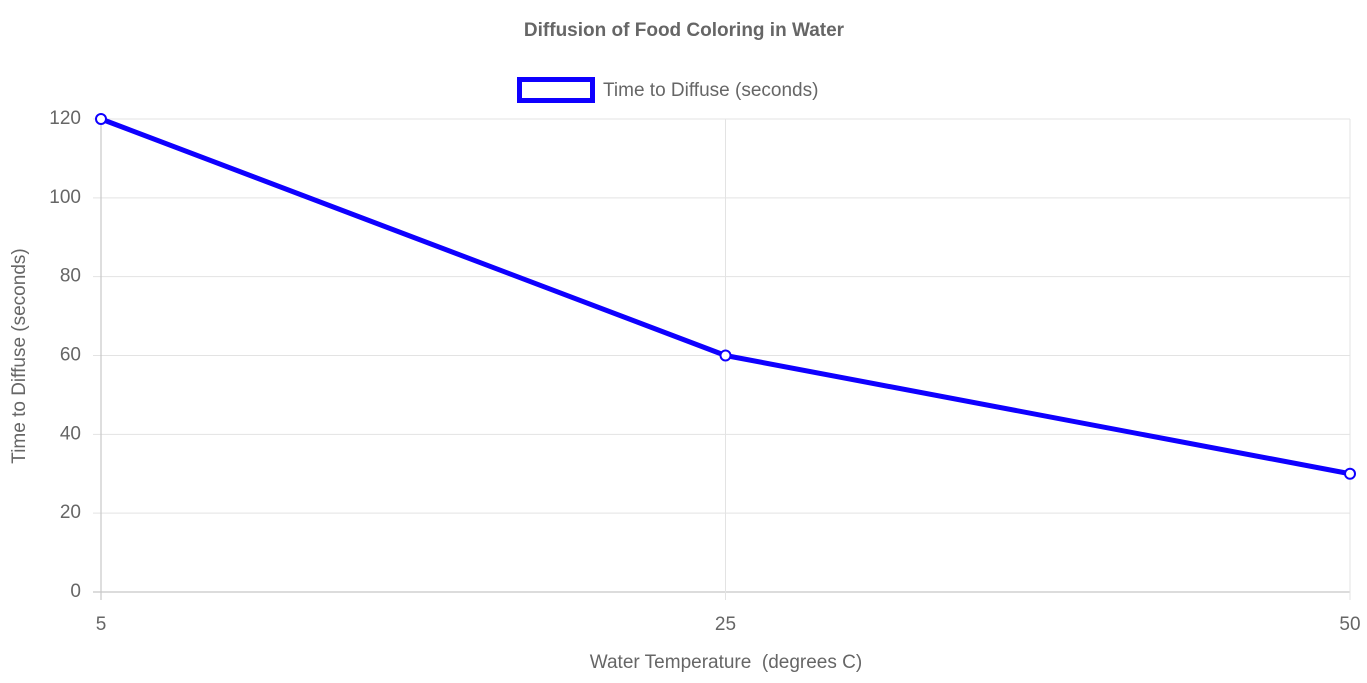  Describe the element at coordinates (684, 30) in the screenshot. I see `chart-title: Diffusion of Food Coloring in Water` at that location.